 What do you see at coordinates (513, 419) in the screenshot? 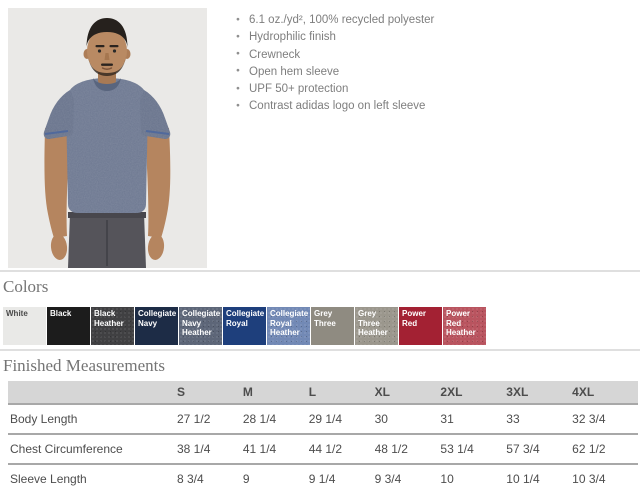
I see `measurement-value: 33` at bounding box center [513, 419].